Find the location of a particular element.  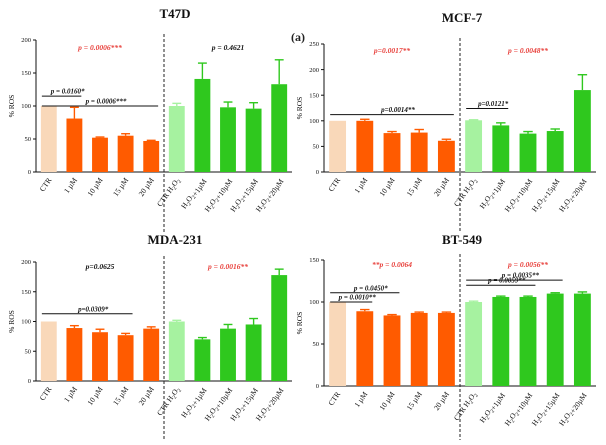

p-value-annotation: p=0.0017** is located at coordinates (391, 50).